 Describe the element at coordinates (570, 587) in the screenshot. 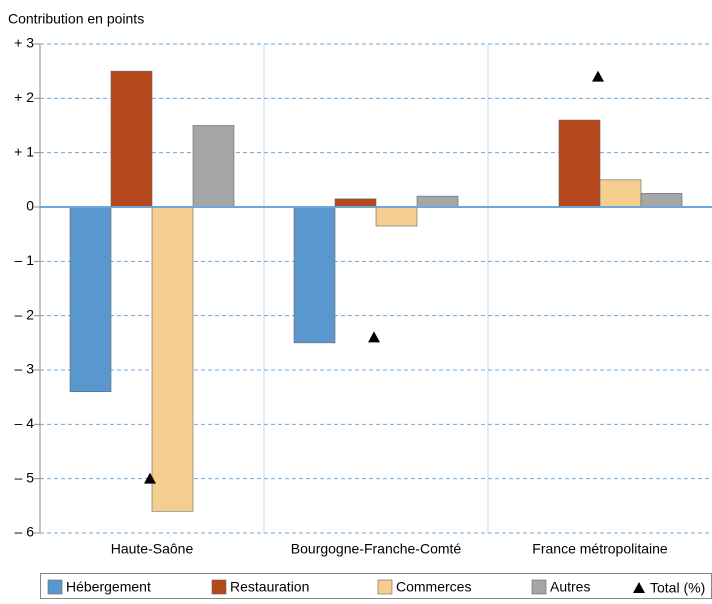

I see `legend-label: Autres` at that location.